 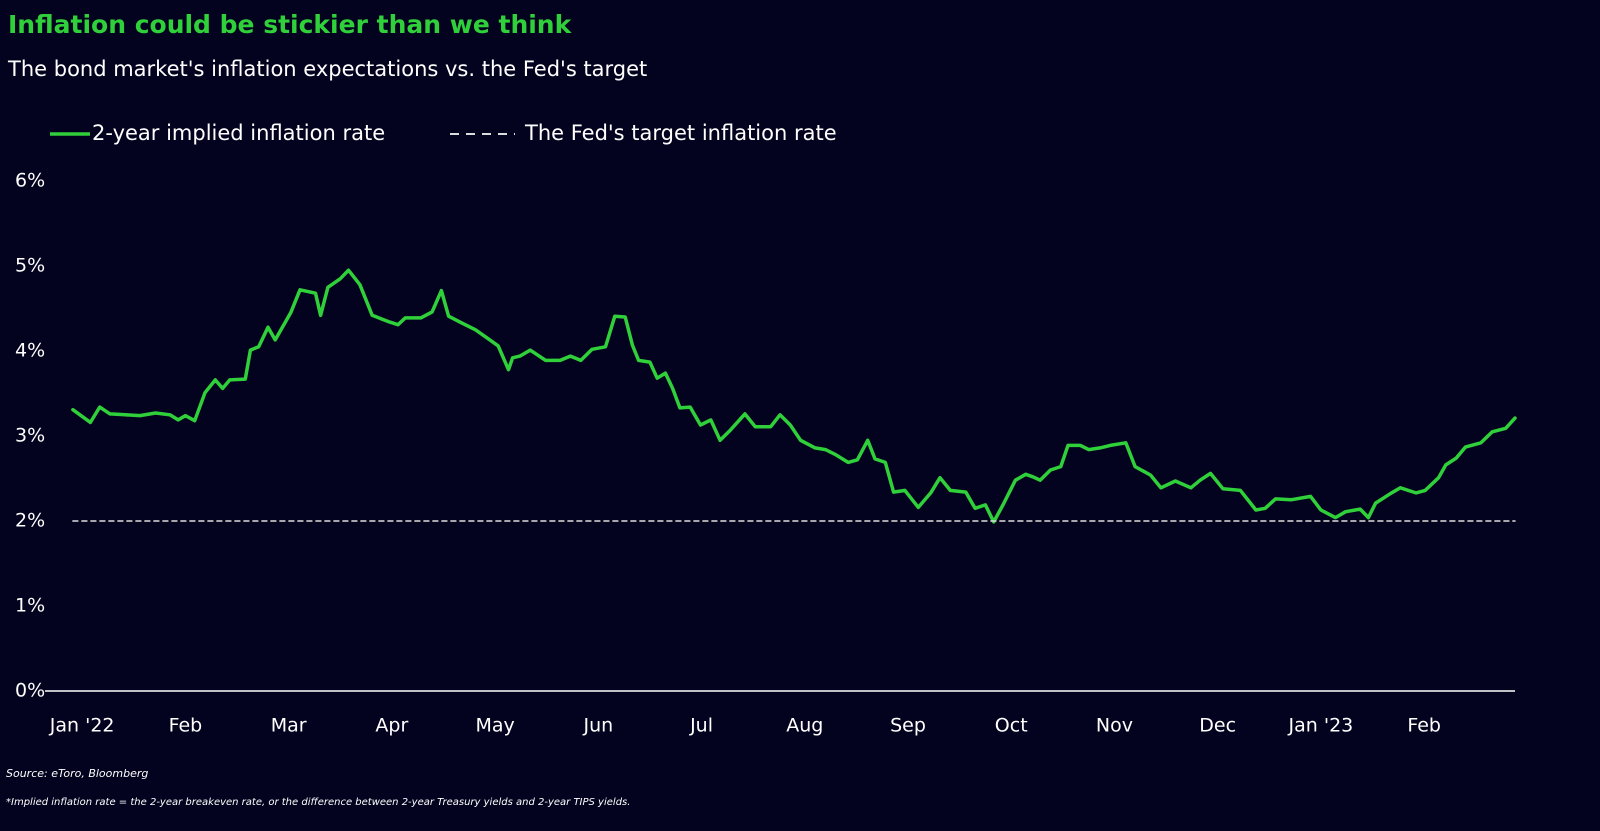 I want to click on x-tick-label: Jul, so click(x=701, y=726).